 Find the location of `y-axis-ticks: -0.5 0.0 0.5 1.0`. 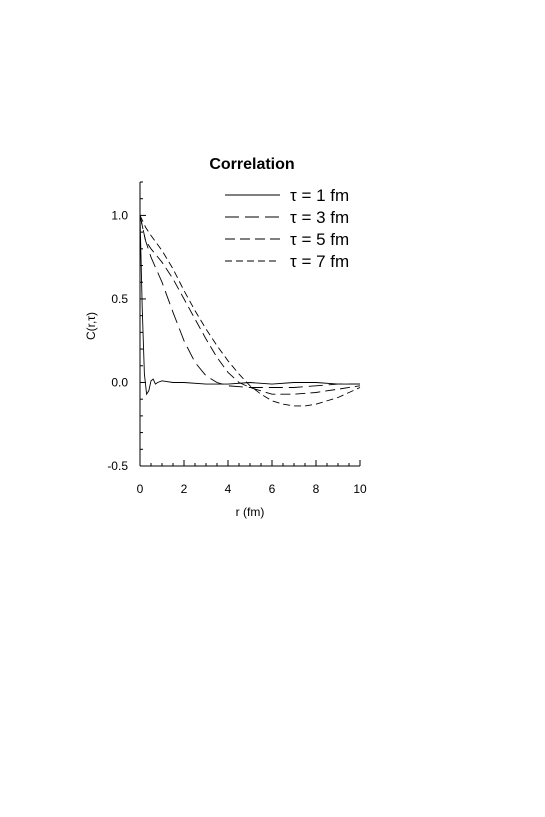

y-axis-ticks: -0.5 0.0 0.5 1.0 is located at coordinates (126, 327).